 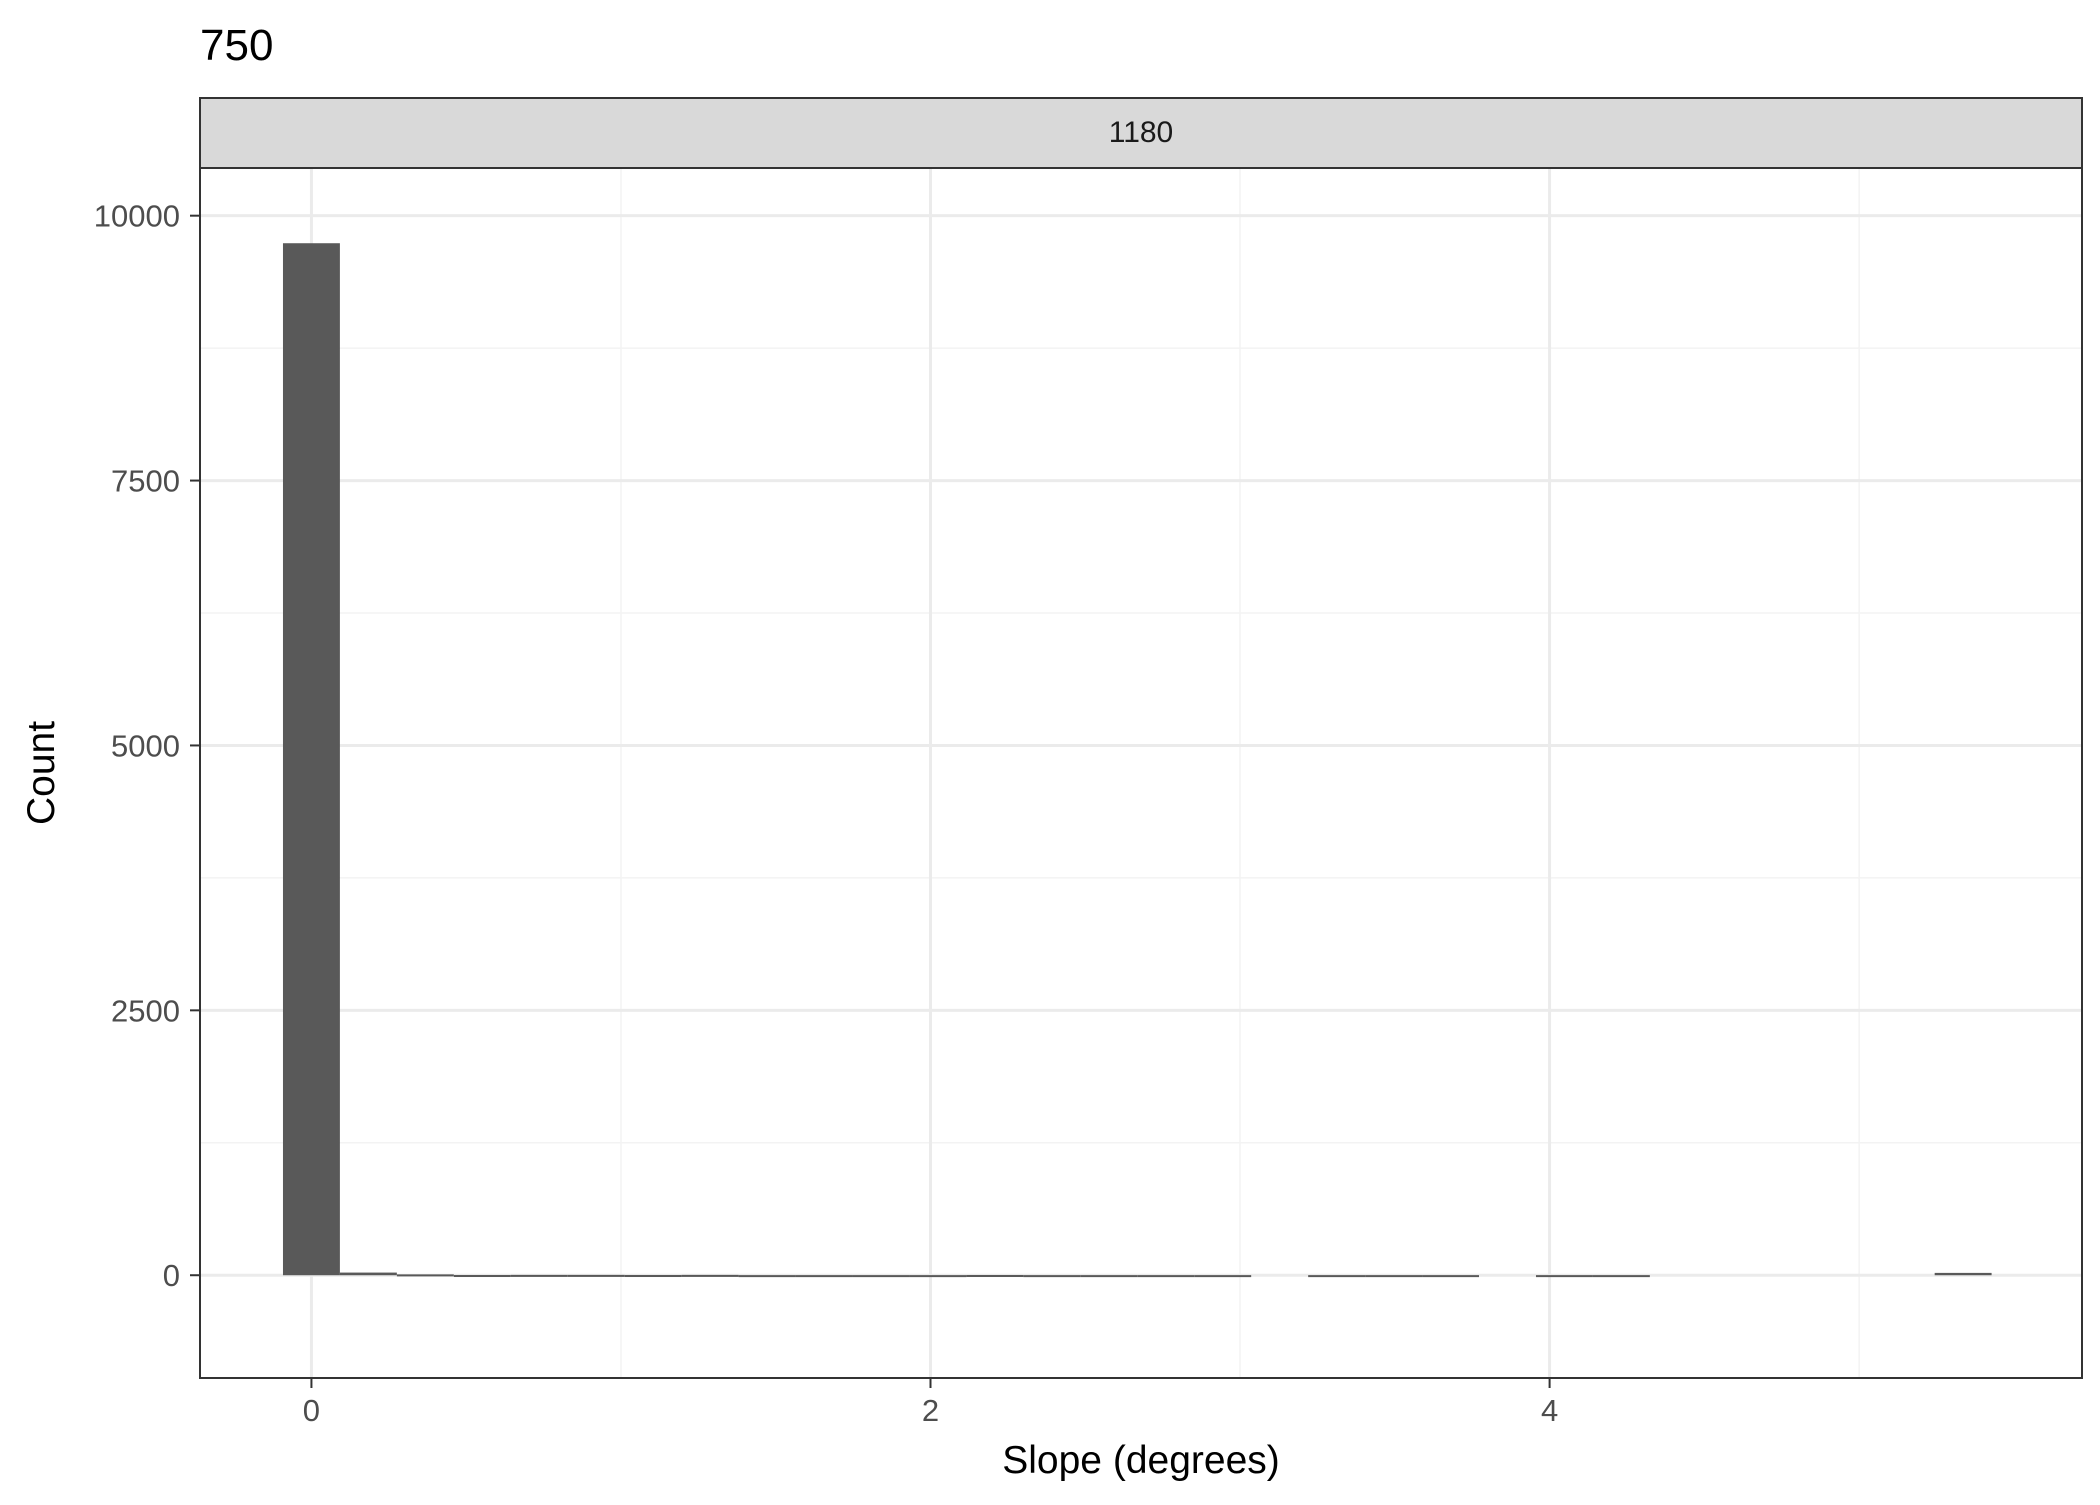 I want to click on facet-strip, so click(x=1141, y=133).